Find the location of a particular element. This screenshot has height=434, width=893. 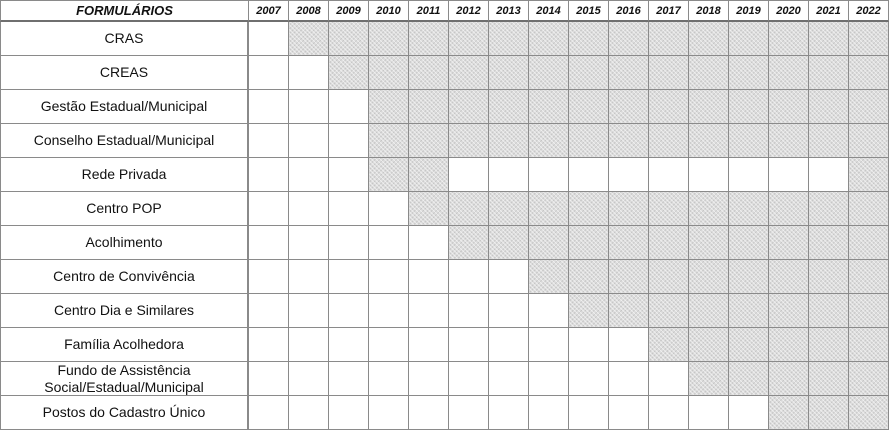

header-year: 2015 is located at coordinates (589, 11).